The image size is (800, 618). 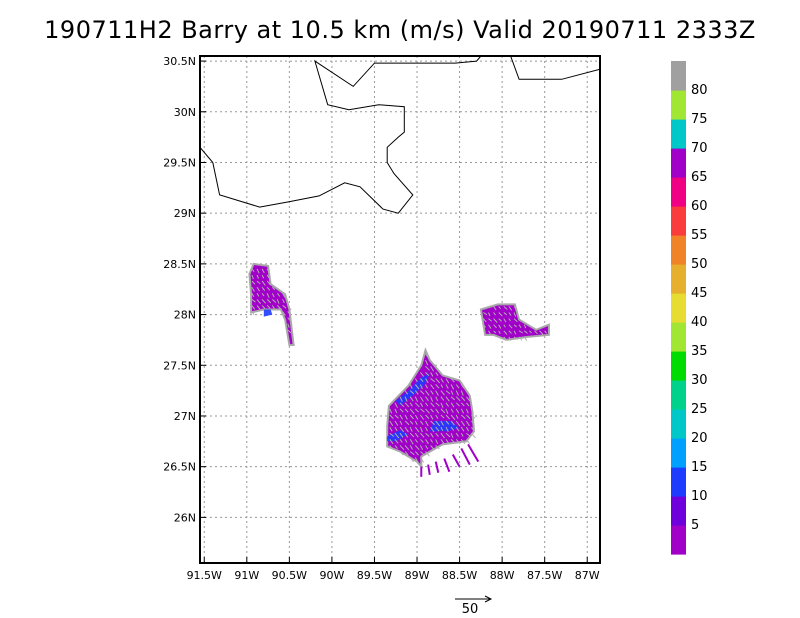 What do you see at coordinates (695, 525) in the screenshot?
I see `colorbar-label: 5` at bounding box center [695, 525].